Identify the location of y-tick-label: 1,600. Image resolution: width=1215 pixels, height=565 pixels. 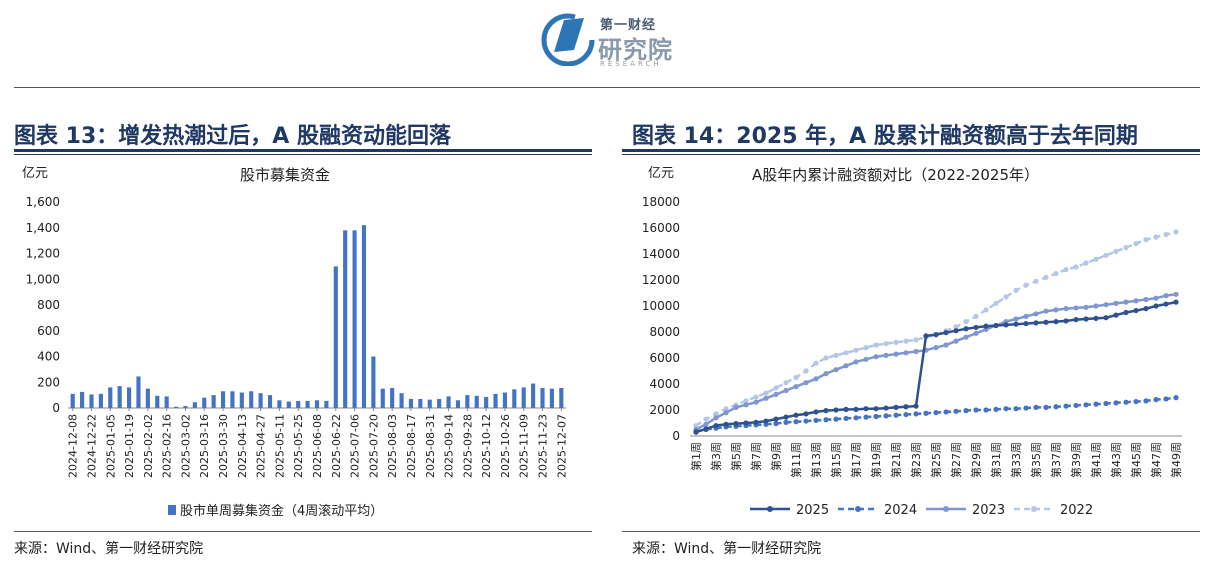
(43, 202).